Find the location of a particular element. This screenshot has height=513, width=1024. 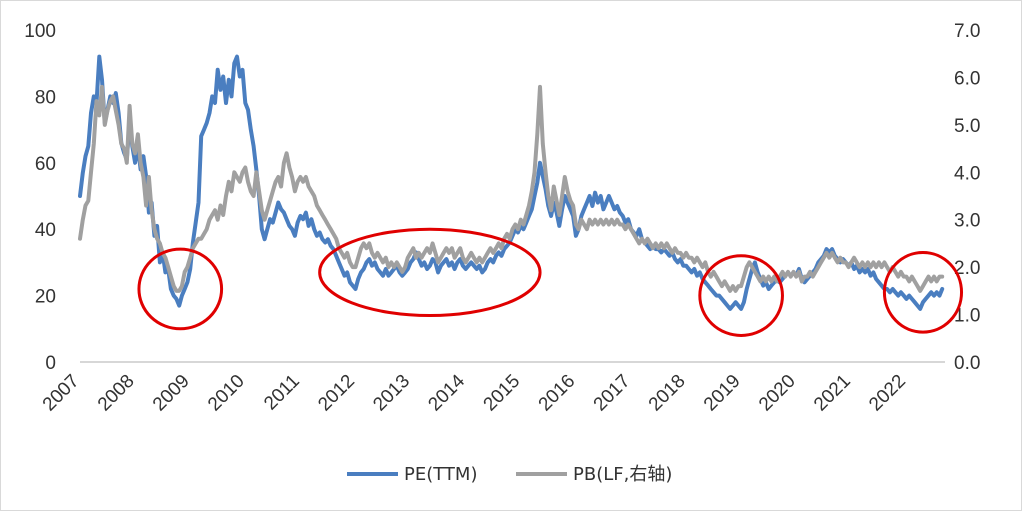

right-tick-label: 3.0 is located at coordinates (967, 221).